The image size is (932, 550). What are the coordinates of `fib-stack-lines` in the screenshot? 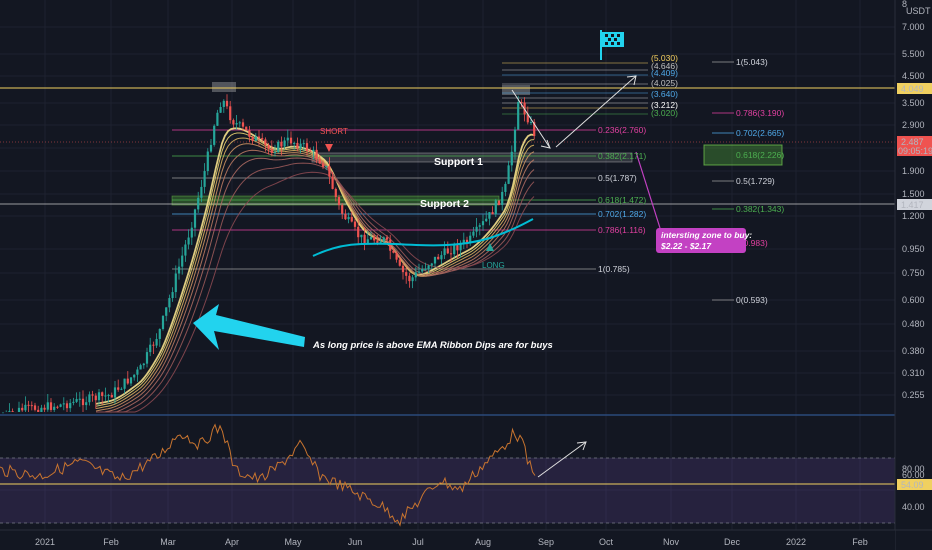 It's located at (575, 88).